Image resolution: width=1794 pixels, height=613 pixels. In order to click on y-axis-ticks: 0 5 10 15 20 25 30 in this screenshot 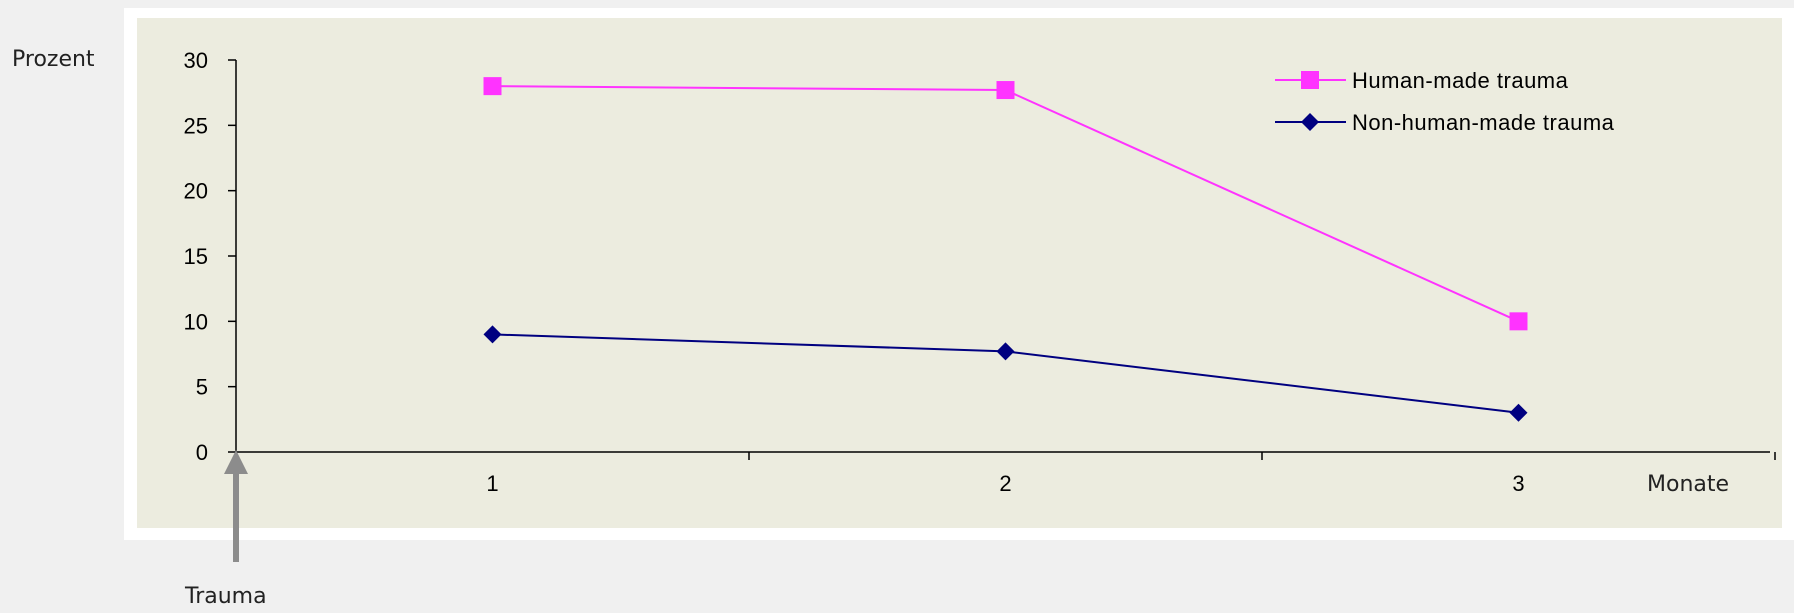, I will do `click(210, 256)`.